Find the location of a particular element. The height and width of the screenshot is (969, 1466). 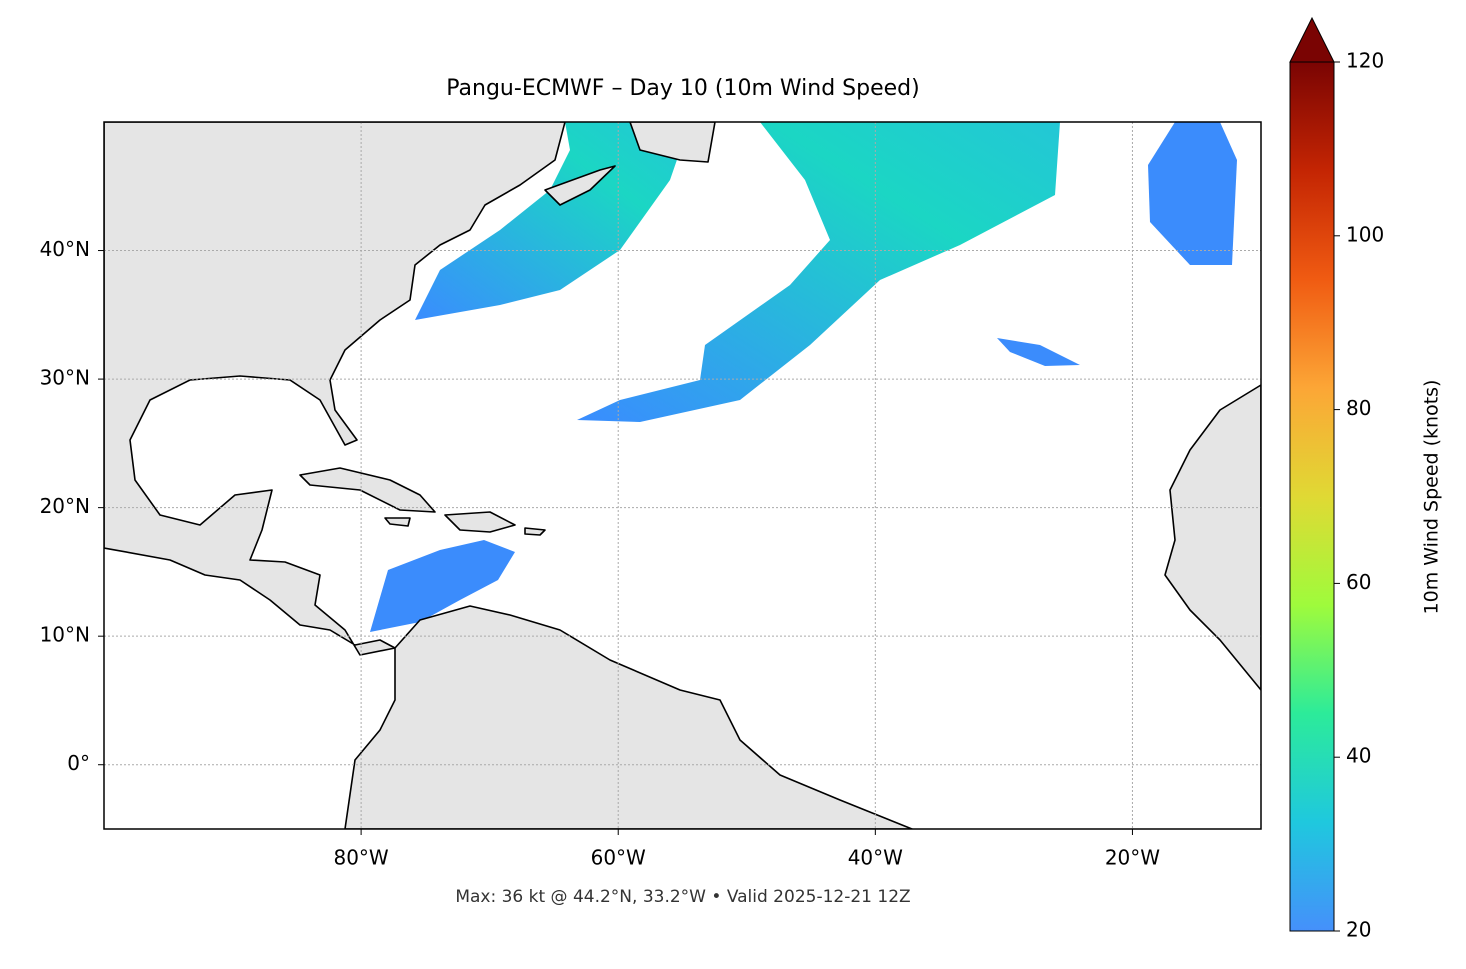

cuba is located at coordinates (367, 490).